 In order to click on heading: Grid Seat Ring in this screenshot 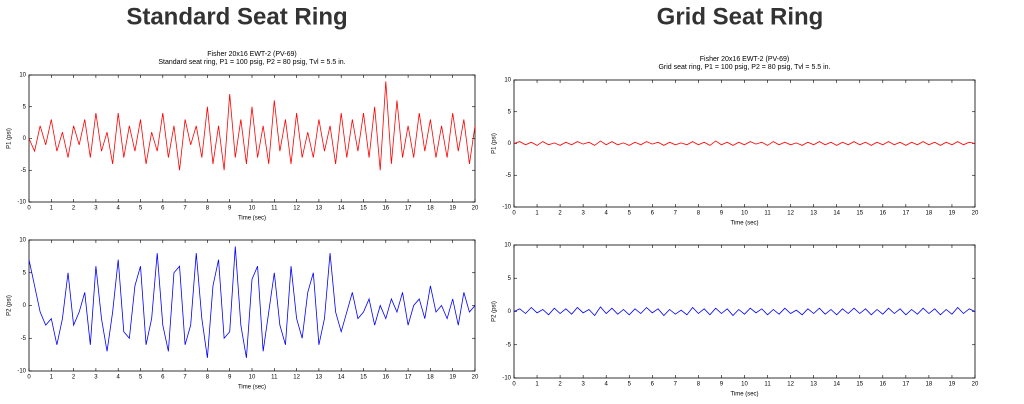, I will do `click(740, 16)`.